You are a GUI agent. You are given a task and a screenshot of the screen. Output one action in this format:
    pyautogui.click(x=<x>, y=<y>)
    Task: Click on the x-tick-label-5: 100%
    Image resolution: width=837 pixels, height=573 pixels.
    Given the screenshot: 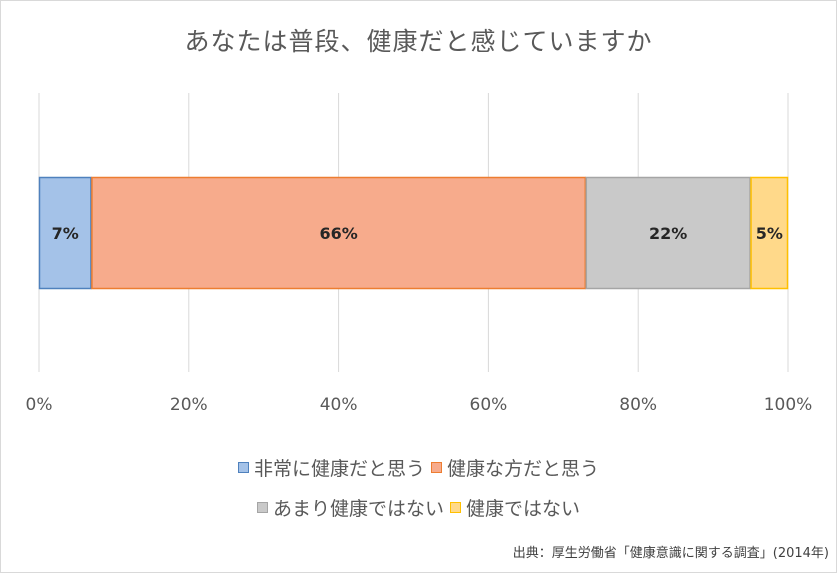 What is the action you would take?
    pyautogui.click(x=788, y=405)
    